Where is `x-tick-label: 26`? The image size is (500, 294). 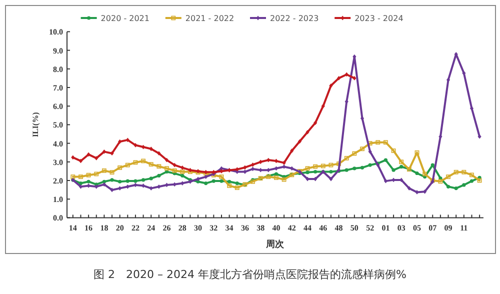
x-tick-label: 26 is located at coordinates (166, 228).